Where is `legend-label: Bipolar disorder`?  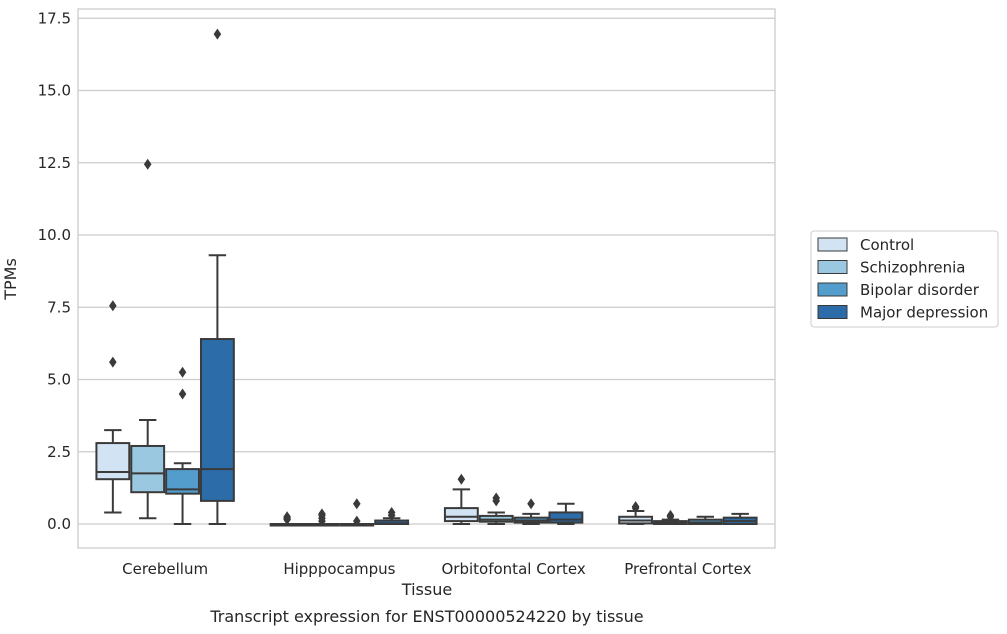
legend-label: Bipolar disorder is located at coordinates (920, 290).